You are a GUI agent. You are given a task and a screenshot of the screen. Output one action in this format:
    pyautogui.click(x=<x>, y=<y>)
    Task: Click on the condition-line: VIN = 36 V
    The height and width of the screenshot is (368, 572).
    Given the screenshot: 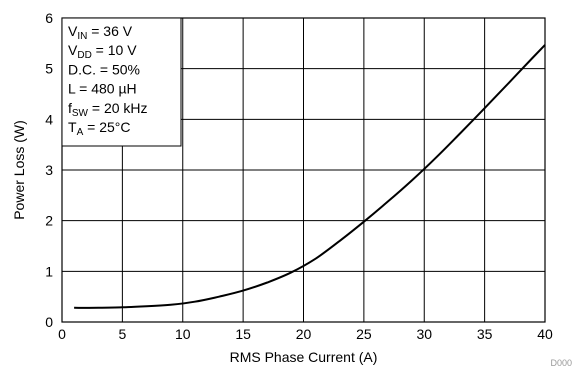 What is the action you would take?
    pyautogui.click(x=100, y=32)
    